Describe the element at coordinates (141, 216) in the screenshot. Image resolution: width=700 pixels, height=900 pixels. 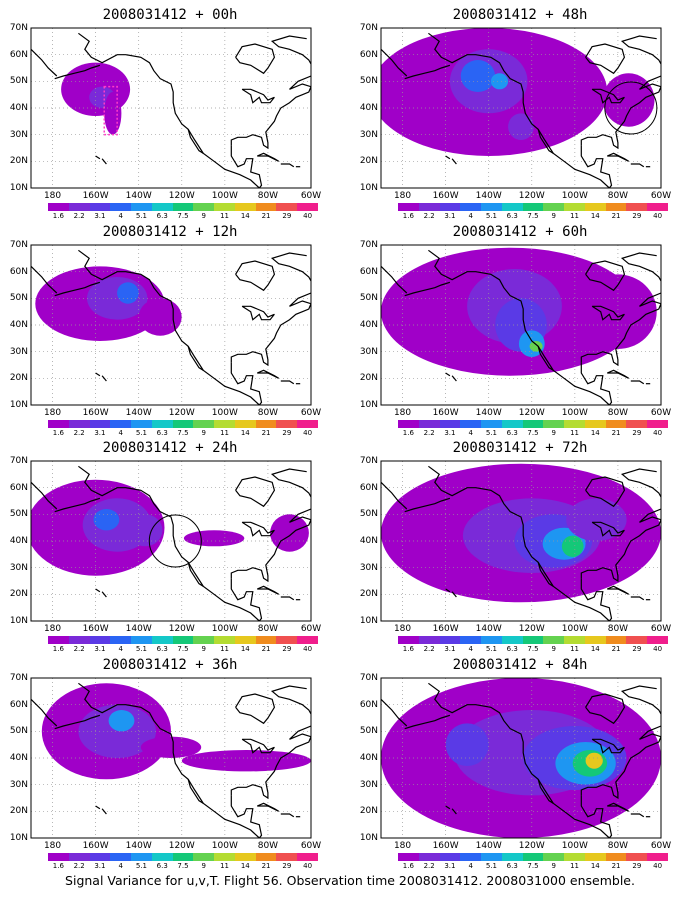
I see `colorbar-label: 5.1` at that location.